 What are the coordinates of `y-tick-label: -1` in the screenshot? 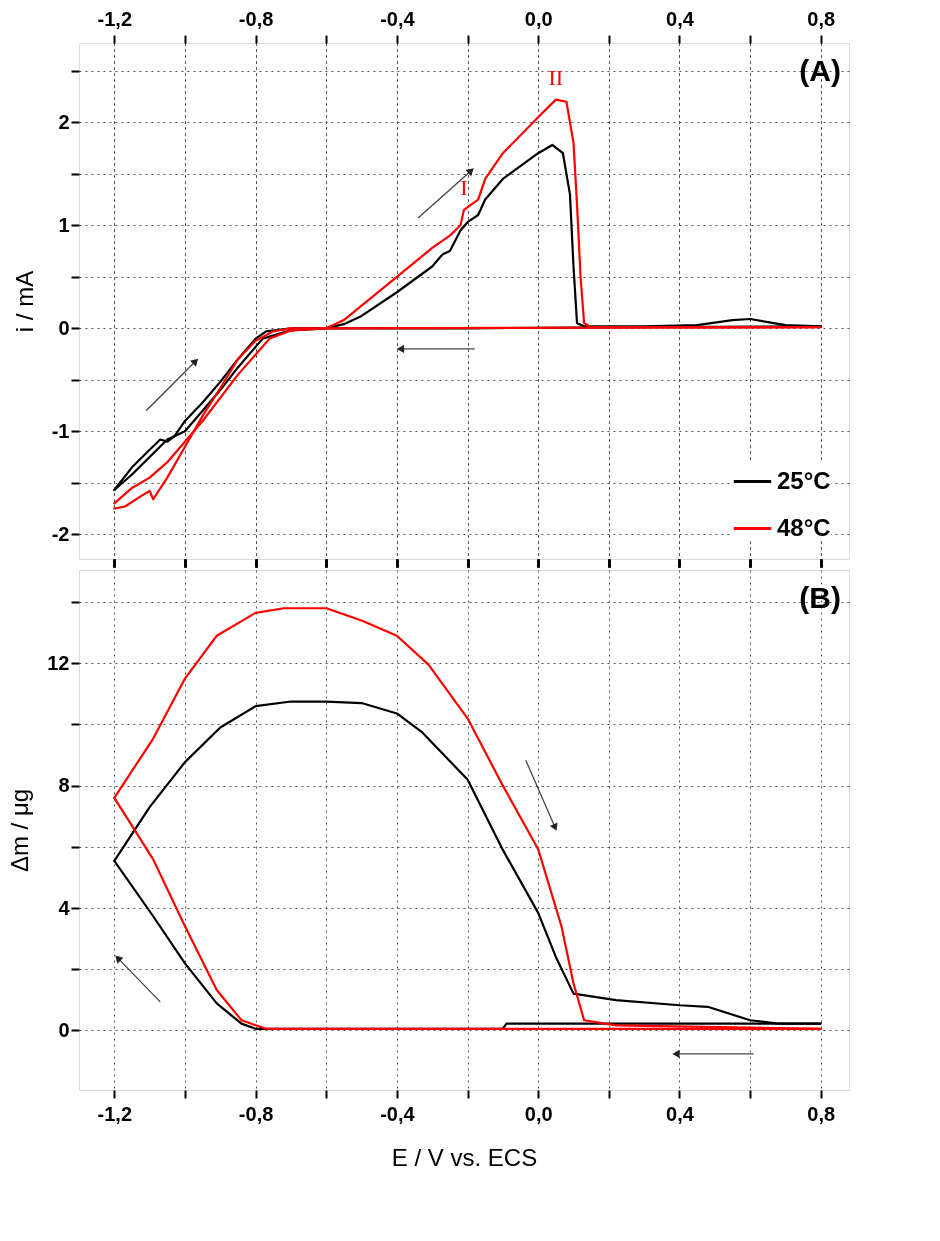 It's located at (60, 430).